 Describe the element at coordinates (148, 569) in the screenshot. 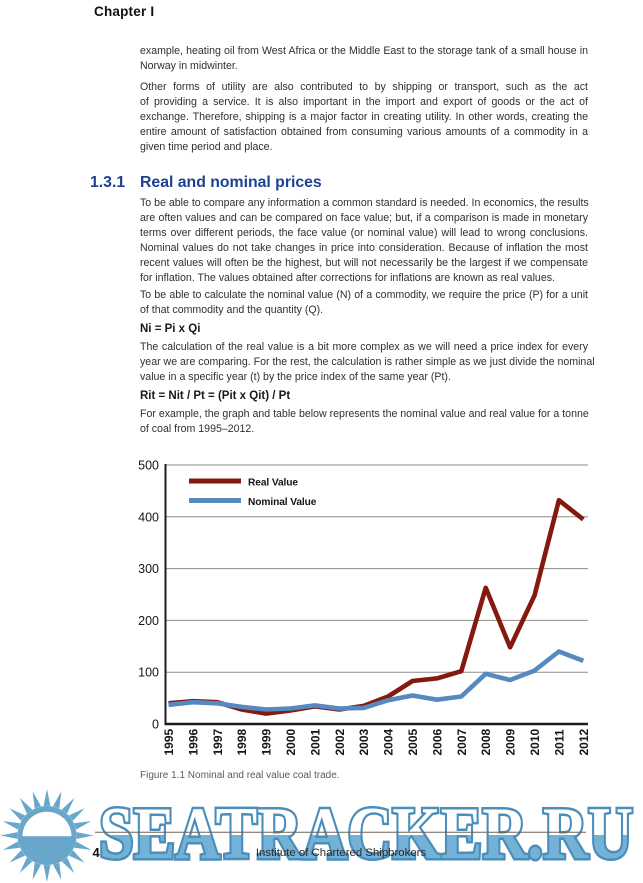

I see `svg-text: 300` at that location.